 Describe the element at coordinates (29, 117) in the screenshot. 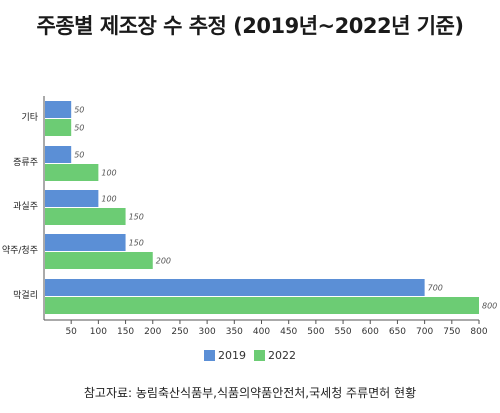

I see `category-label: 기타` at that location.